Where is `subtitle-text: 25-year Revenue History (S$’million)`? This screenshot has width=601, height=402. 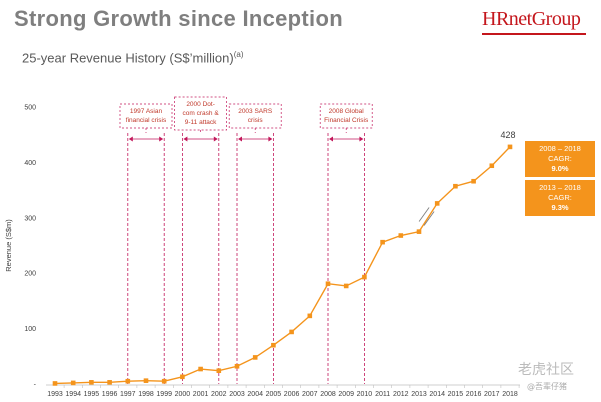 subtitle-text: 25-year Revenue History (S$’million) is located at coordinates (128, 58).